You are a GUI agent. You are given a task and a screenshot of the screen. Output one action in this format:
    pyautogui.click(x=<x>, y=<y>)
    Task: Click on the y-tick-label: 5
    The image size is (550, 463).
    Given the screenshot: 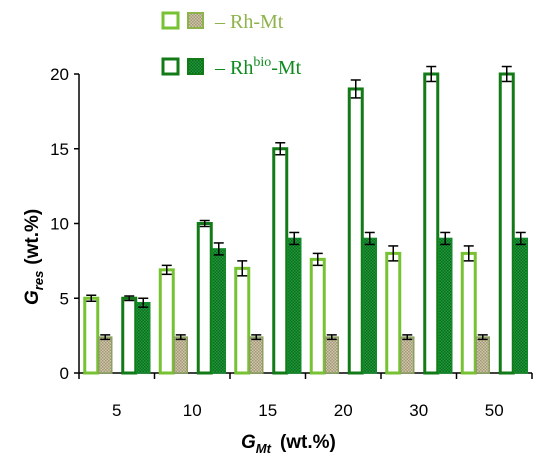 What is the action you would take?
    pyautogui.click(x=64, y=298)
    